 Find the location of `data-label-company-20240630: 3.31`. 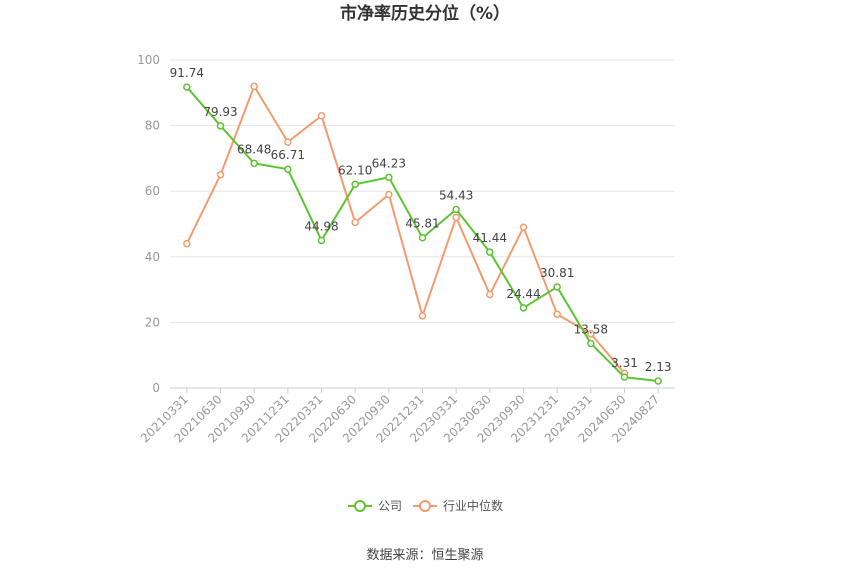

data-label-company-20240630: 3.31 is located at coordinates (624, 363).